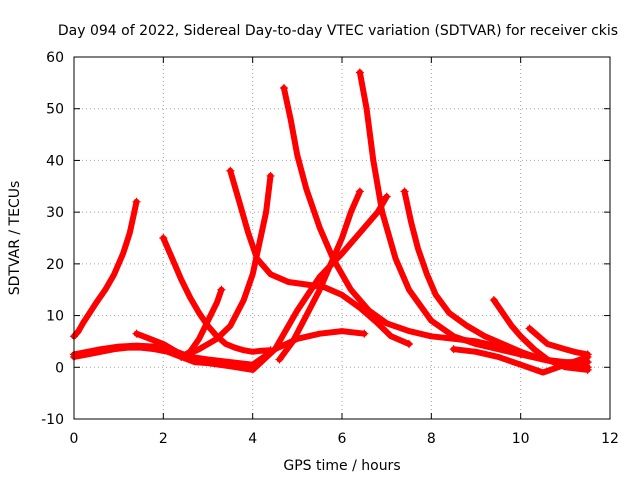 This screenshot has width=640, height=480. I want to click on x-tick-label: 10, so click(521, 439).